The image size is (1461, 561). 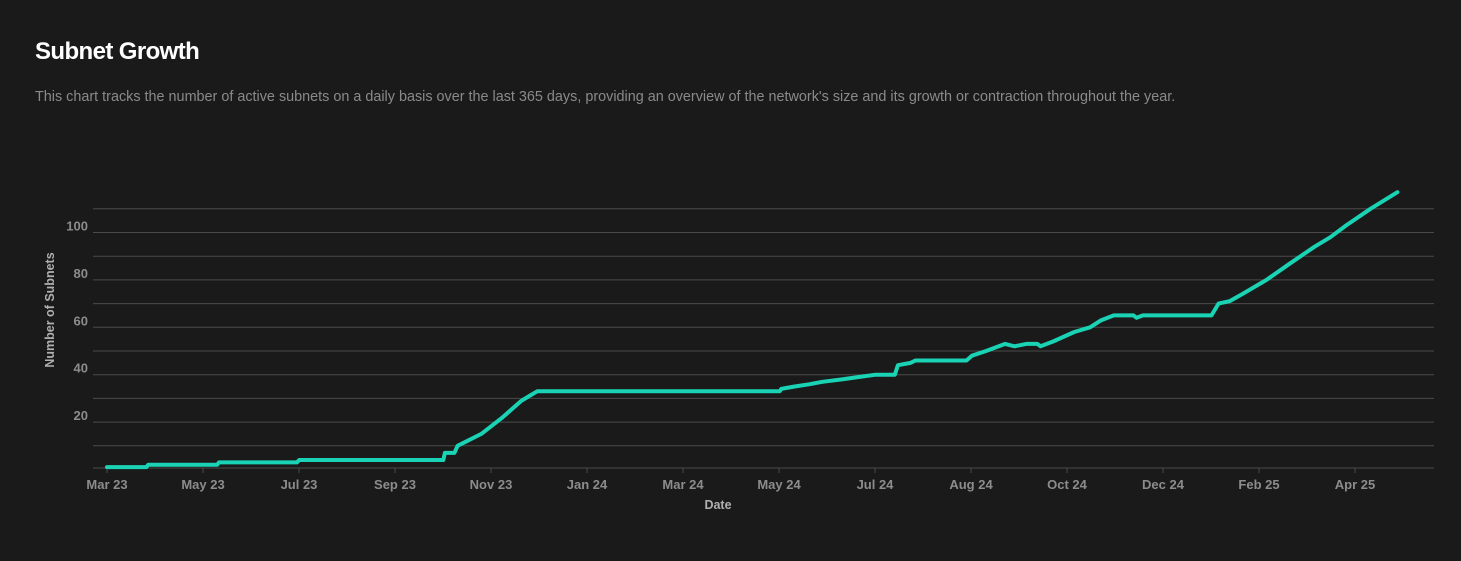 What do you see at coordinates (81, 415) in the screenshot?
I see `y-tick-label: 20` at bounding box center [81, 415].